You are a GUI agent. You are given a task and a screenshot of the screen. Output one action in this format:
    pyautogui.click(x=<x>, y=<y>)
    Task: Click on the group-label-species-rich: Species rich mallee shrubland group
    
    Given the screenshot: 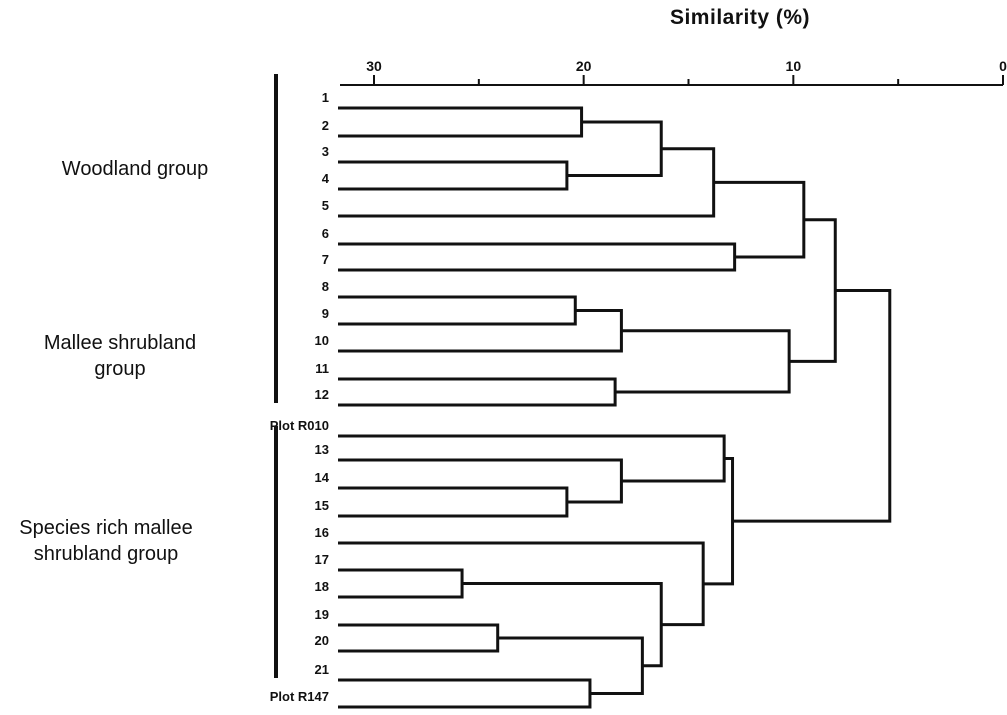 What is the action you would take?
    pyautogui.click(x=106, y=541)
    